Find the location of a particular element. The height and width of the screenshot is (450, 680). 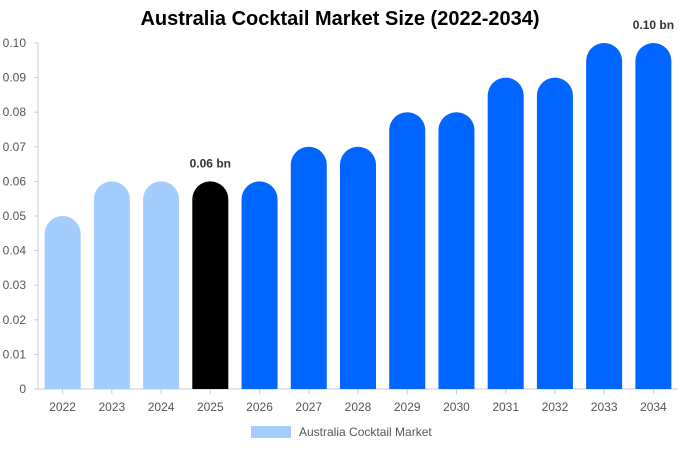

y-tick-label: 0.08 is located at coordinates (15, 112).